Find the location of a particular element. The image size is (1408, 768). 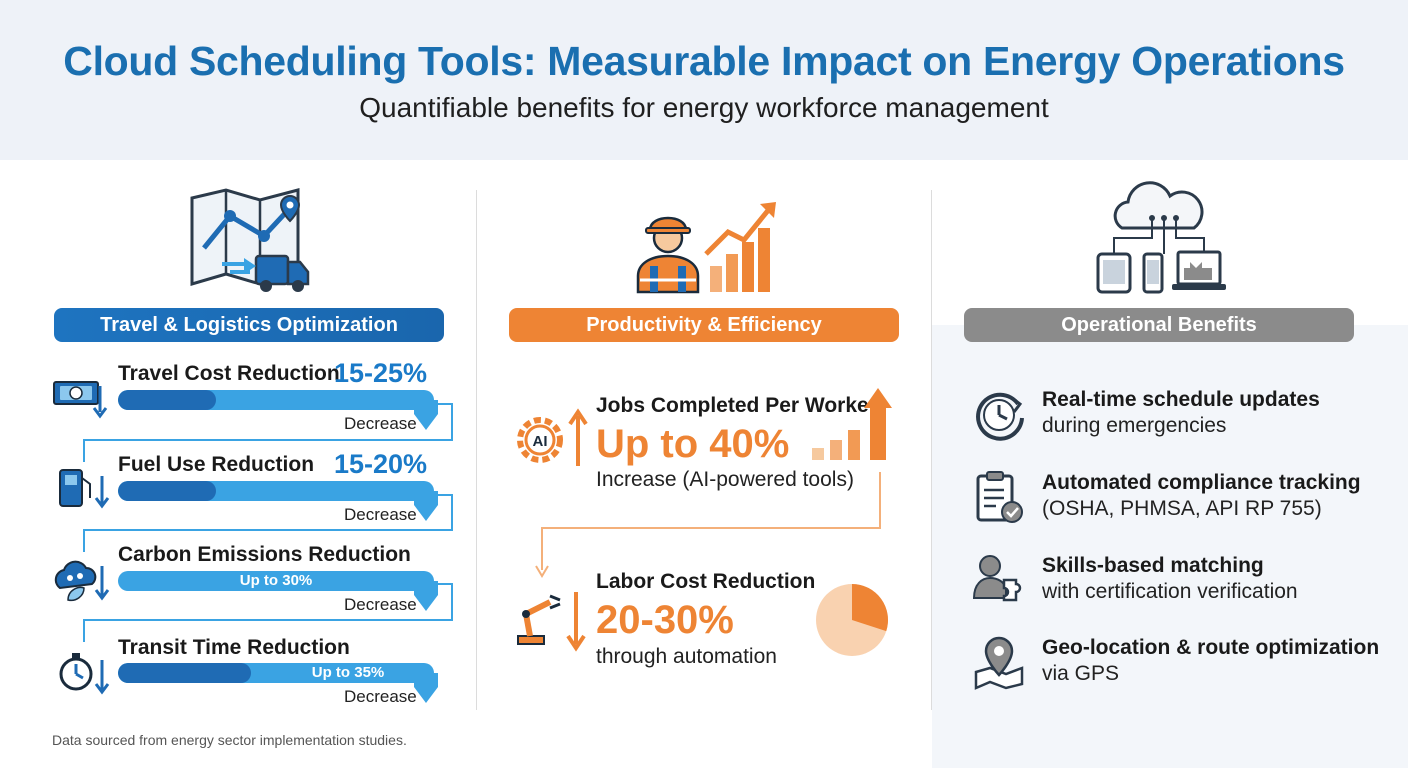

map-truck-icon is located at coordinates (250, 240).